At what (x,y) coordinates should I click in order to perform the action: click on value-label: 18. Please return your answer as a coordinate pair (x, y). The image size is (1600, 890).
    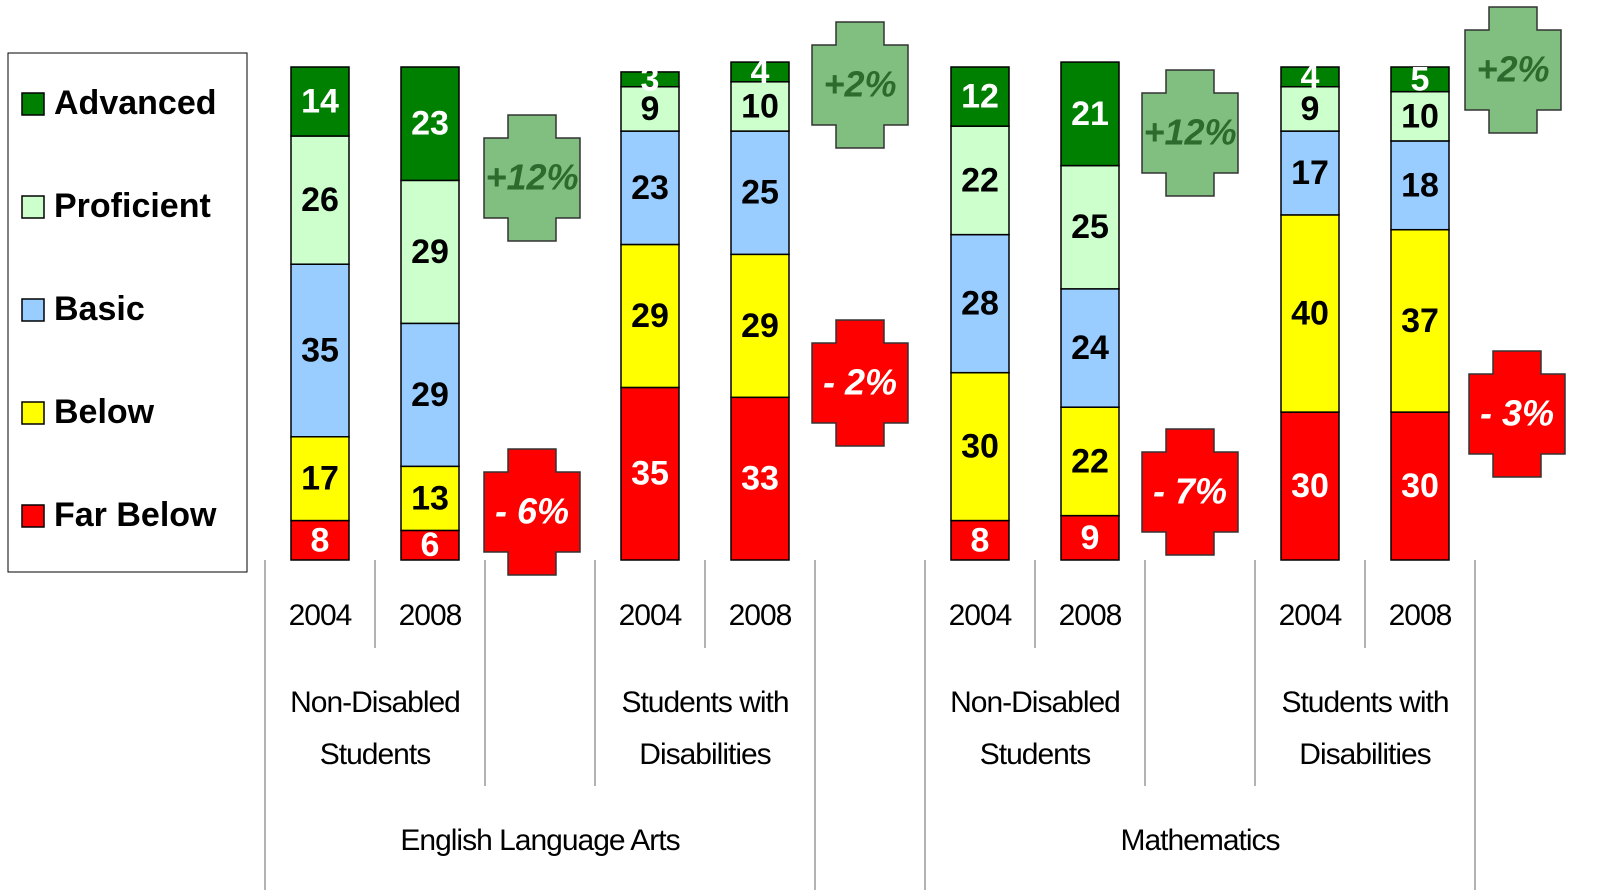
    Looking at the image, I should click on (1420, 185).